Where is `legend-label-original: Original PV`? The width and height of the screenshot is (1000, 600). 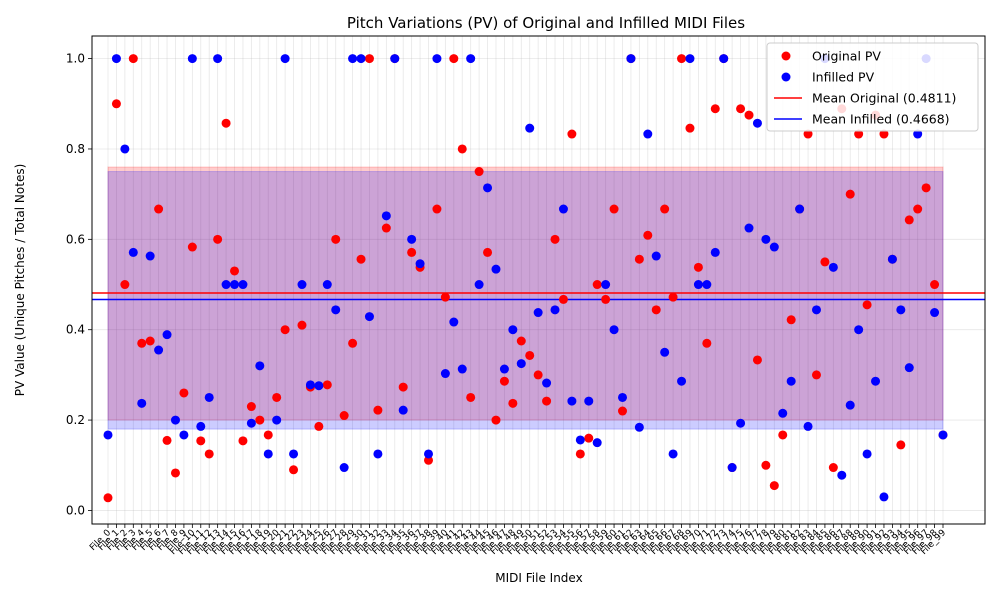 legend-label-original: Original PV is located at coordinates (846, 56).